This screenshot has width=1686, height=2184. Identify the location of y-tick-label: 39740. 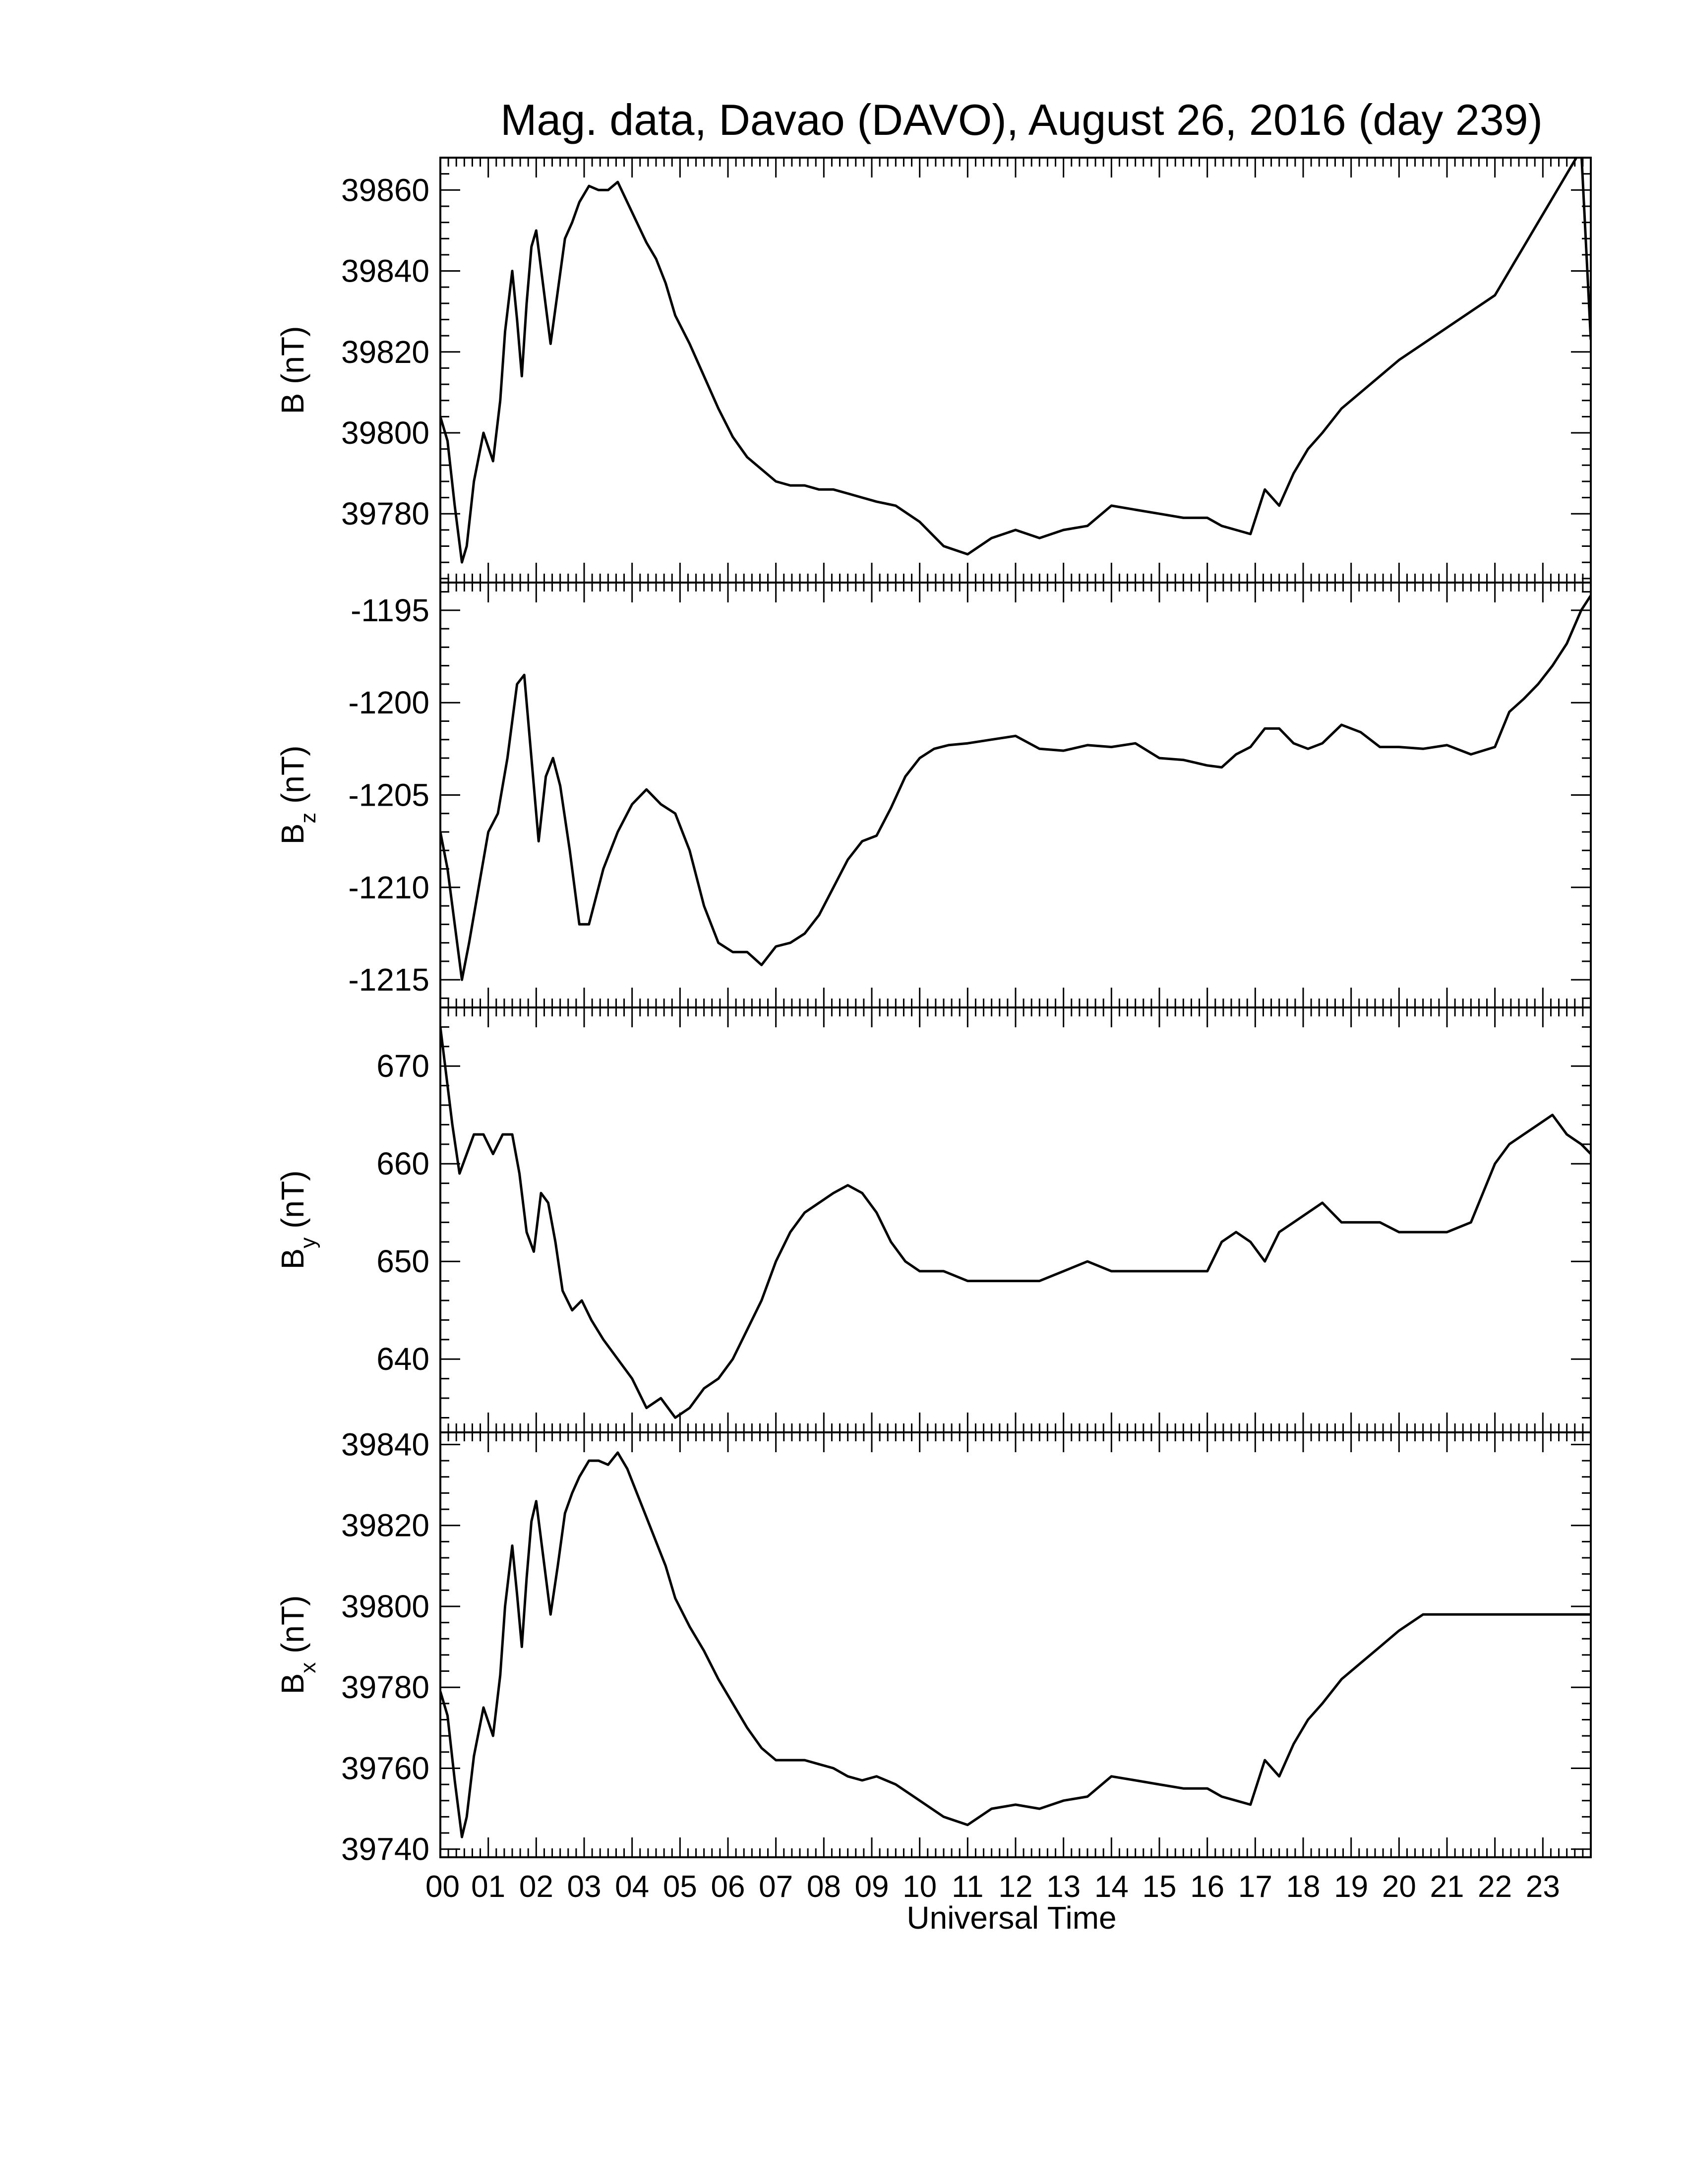
(385, 1849).